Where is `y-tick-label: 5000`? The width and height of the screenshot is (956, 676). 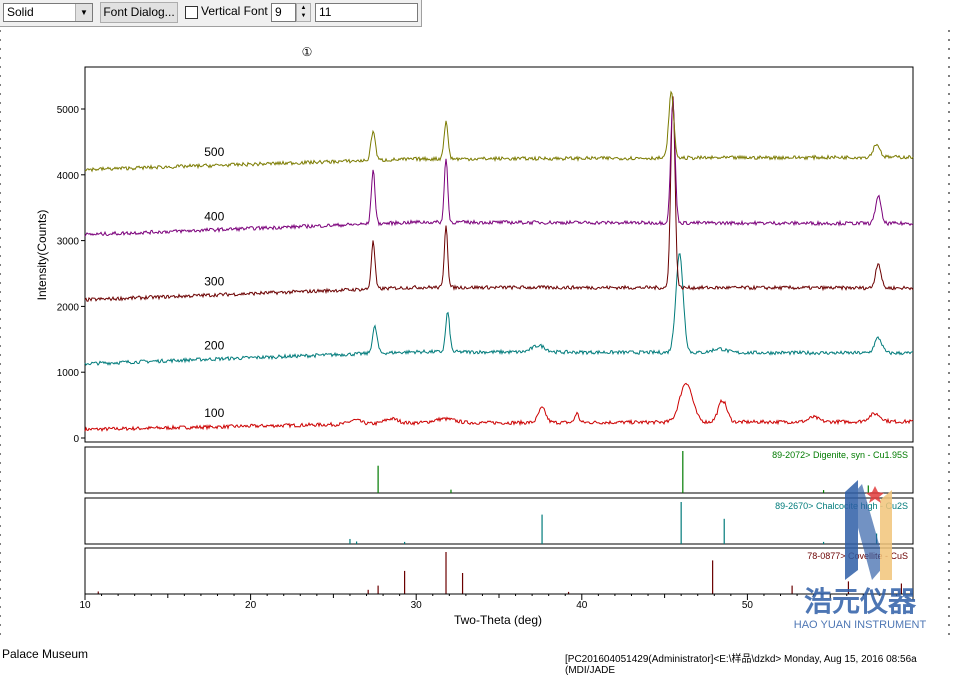 y-tick-label: 5000 is located at coordinates (68, 110).